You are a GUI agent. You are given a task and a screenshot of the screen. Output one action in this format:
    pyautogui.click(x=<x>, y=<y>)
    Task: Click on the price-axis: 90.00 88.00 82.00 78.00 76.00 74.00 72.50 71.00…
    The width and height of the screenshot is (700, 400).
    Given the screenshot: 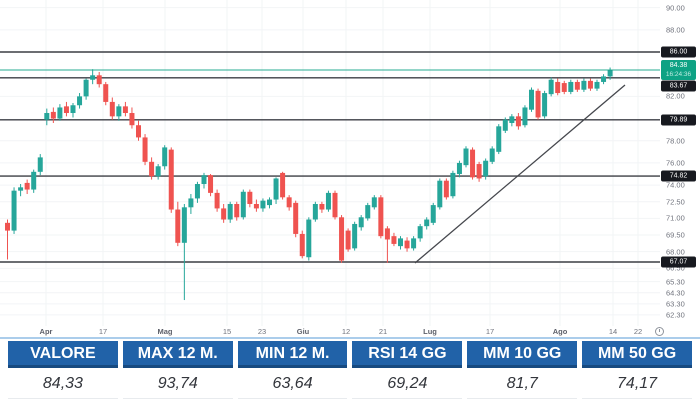 What is the action you would take?
    pyautogui.click(x=680, y=163)
    